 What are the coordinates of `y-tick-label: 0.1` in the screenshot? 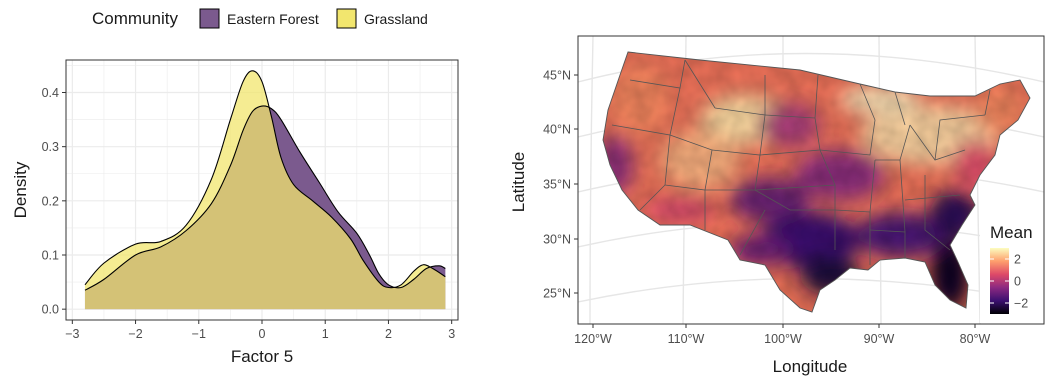 It's located at (50, 256).